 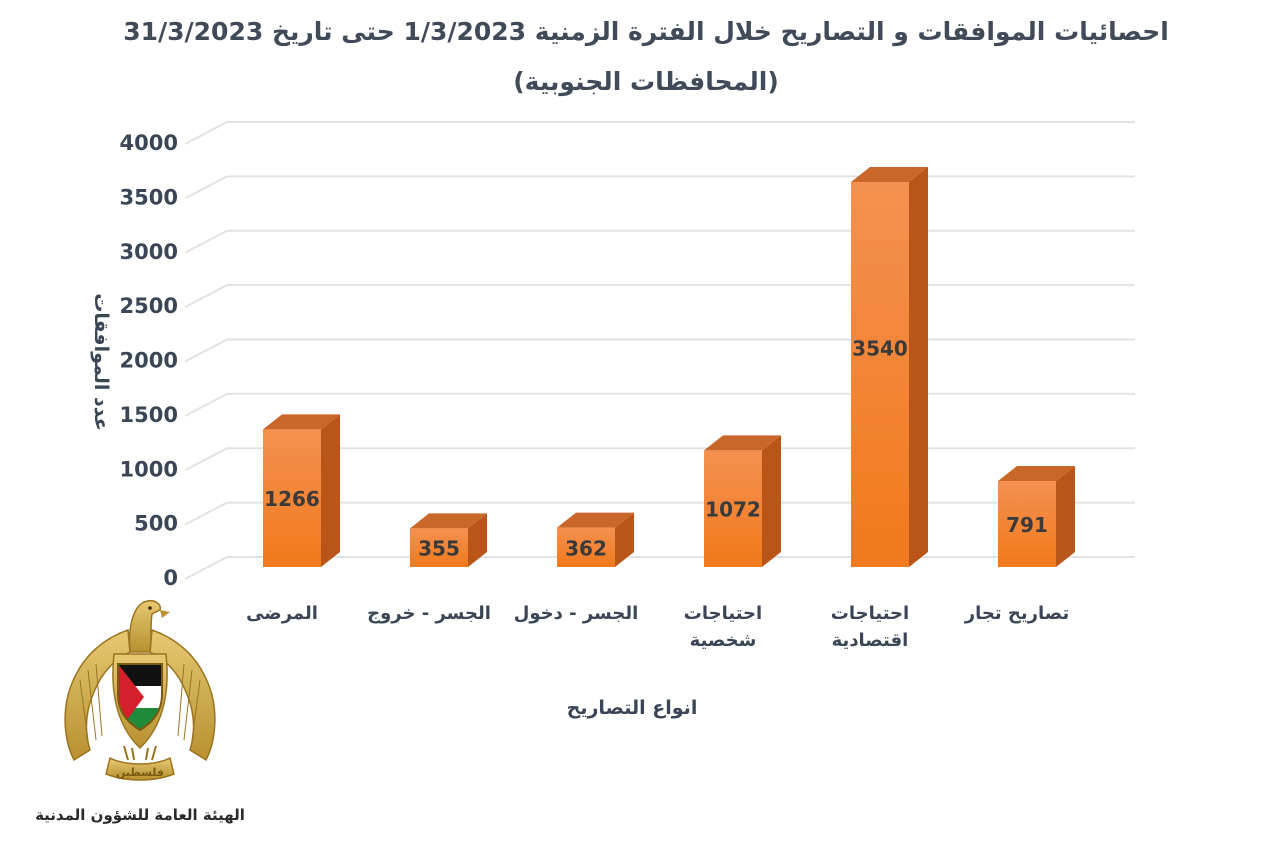 What do you see at coordinates (156, 524) in the screenshot?
I see `y-tick-label: 500` at bounding box center [156, 524].